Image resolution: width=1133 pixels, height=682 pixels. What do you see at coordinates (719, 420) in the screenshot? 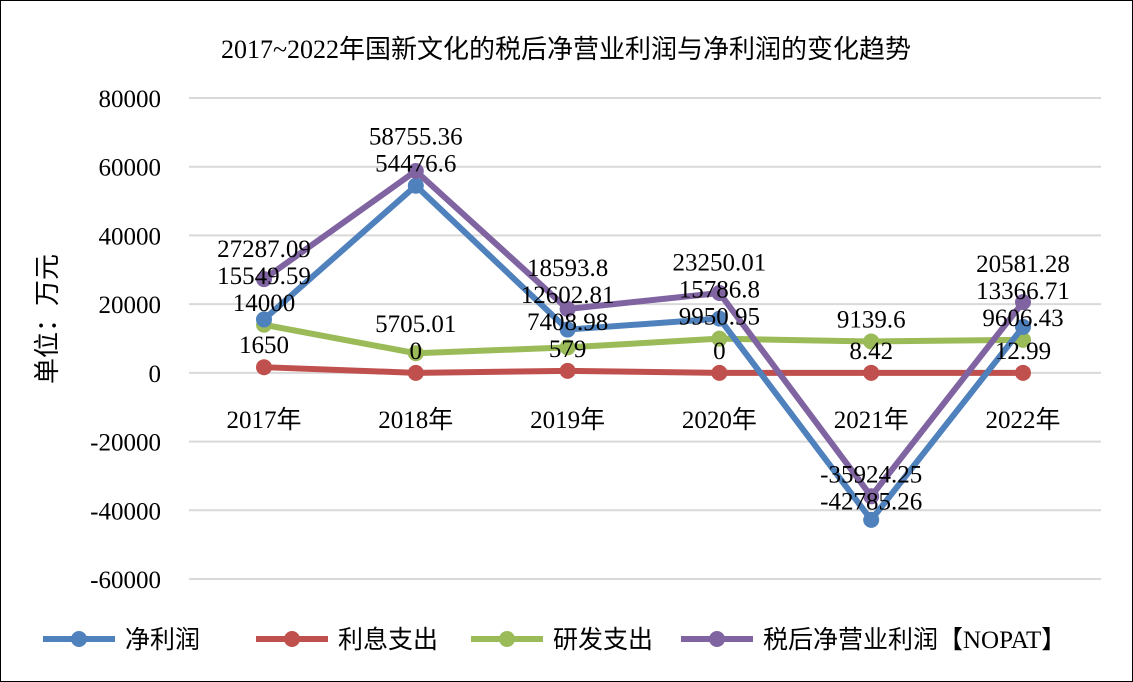
I see `x-tick-label: 2020年` at bounding box center [719, 420].